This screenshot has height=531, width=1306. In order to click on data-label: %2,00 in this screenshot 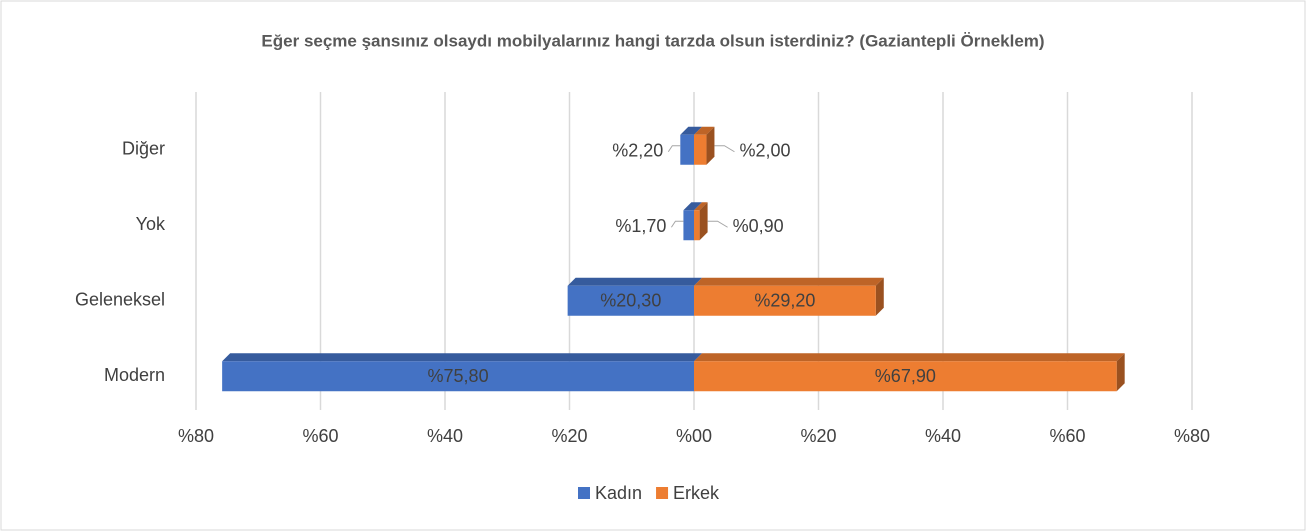, I will do `click(764, 151)`.